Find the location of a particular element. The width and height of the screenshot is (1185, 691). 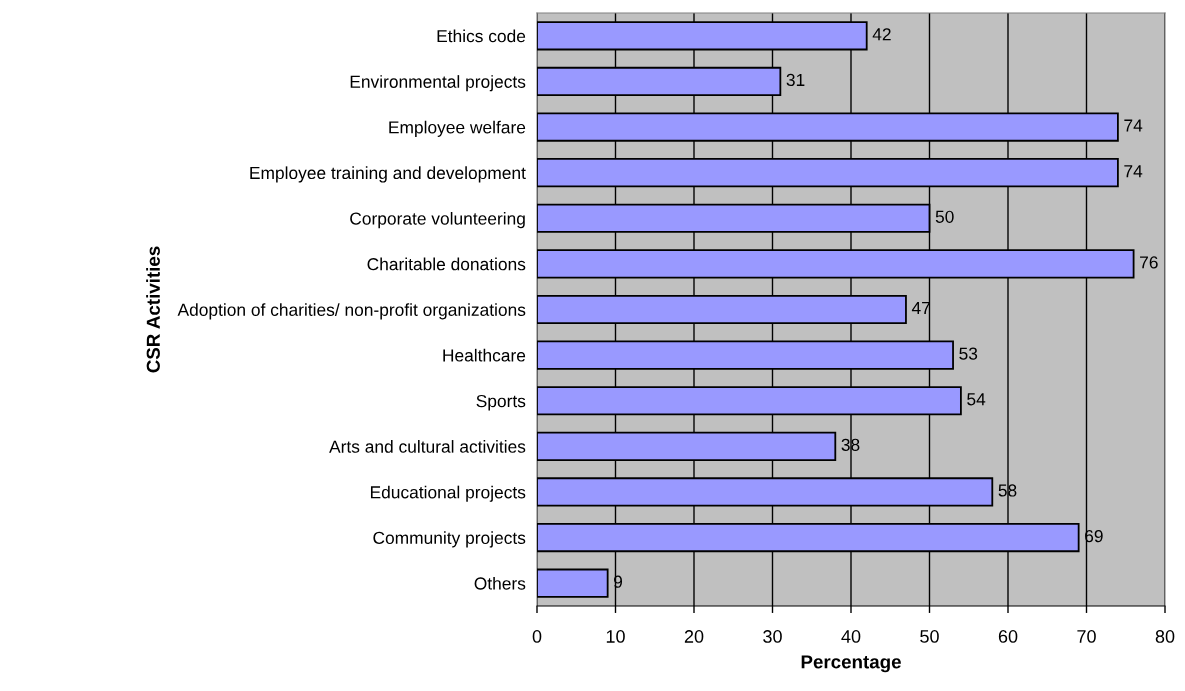

data-label: 50 is located at coordinates (944, 216).